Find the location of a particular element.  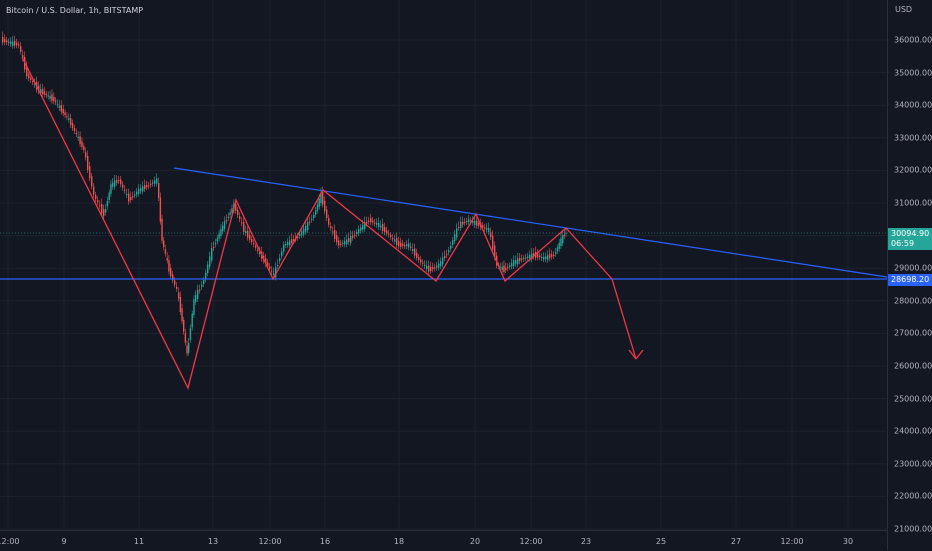

symbol-title: Bitcoin / U.S. Dollar, 1h, BITSTAMP is located at coordinates (75, 10).